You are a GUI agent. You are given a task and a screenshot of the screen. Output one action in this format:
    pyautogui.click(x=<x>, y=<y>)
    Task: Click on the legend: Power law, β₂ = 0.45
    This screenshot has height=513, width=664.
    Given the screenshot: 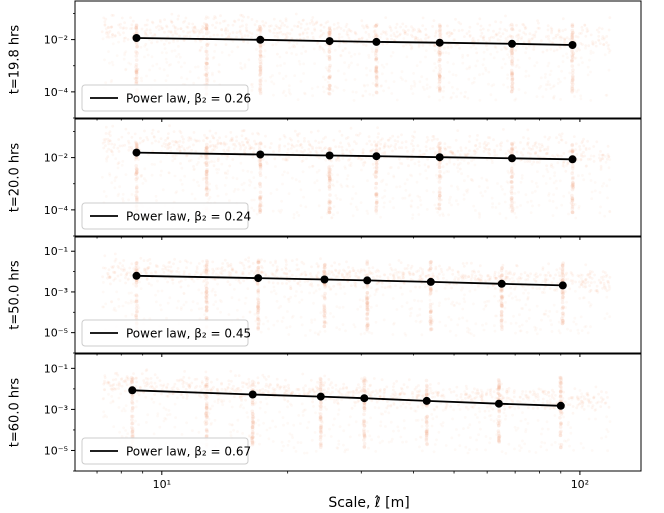 What is the action you would take?
    pyautogui.click(x=166, y=333)
    